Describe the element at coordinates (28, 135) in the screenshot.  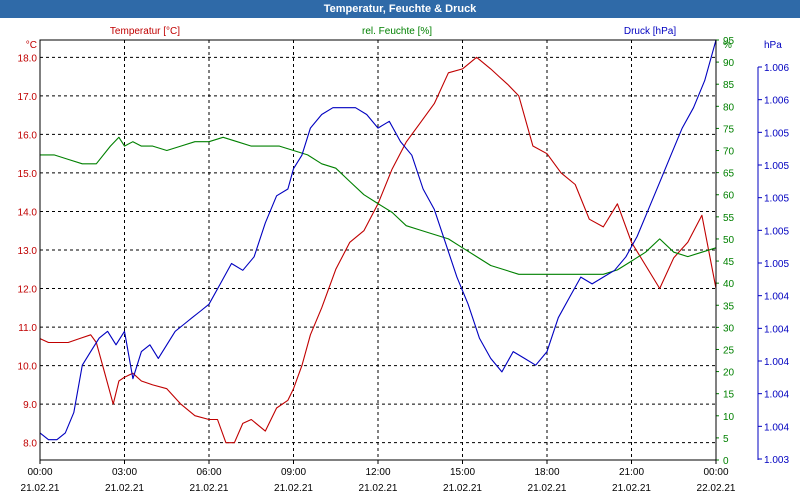
I see `y-left-tick-label: 16.0` at that location.